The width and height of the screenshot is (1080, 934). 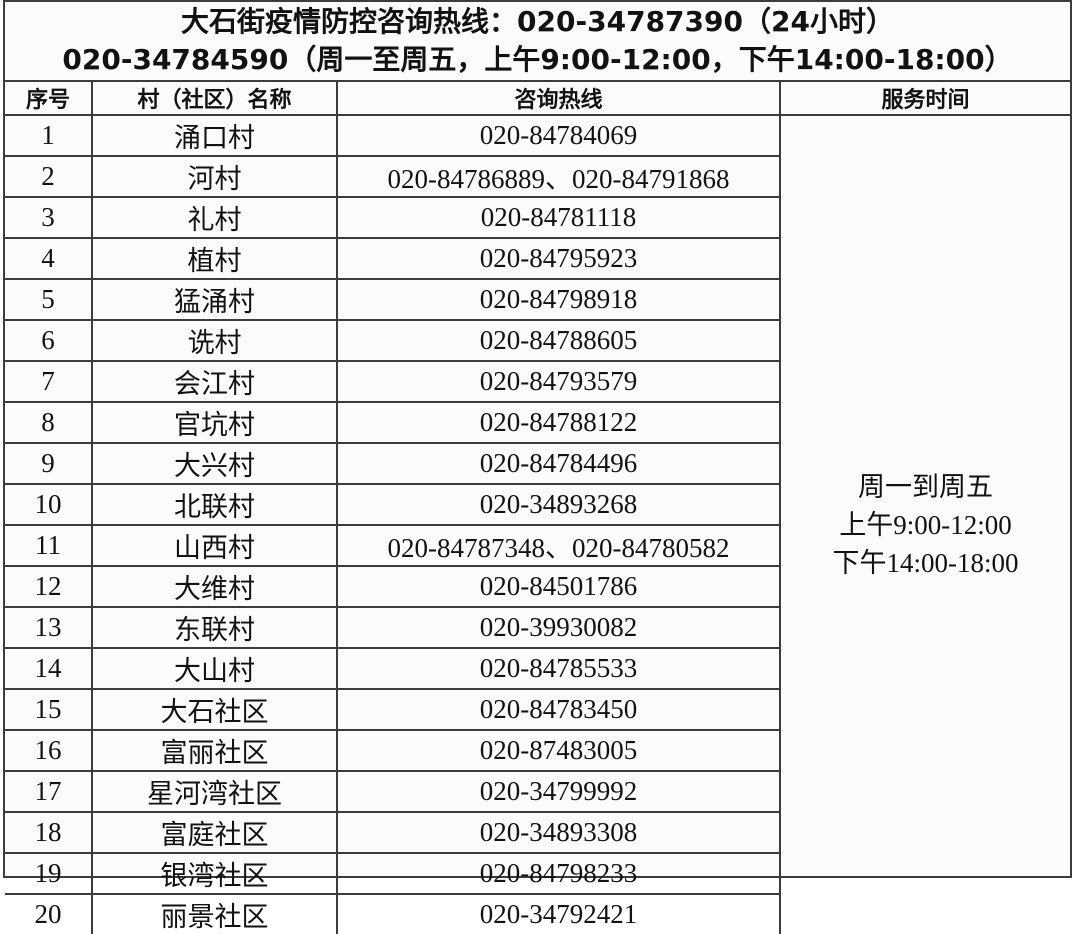 What do you see at coordinates (49, 99) in the screenshot?
I see `col-header-index: 序号` at bounding box center [49, 99].